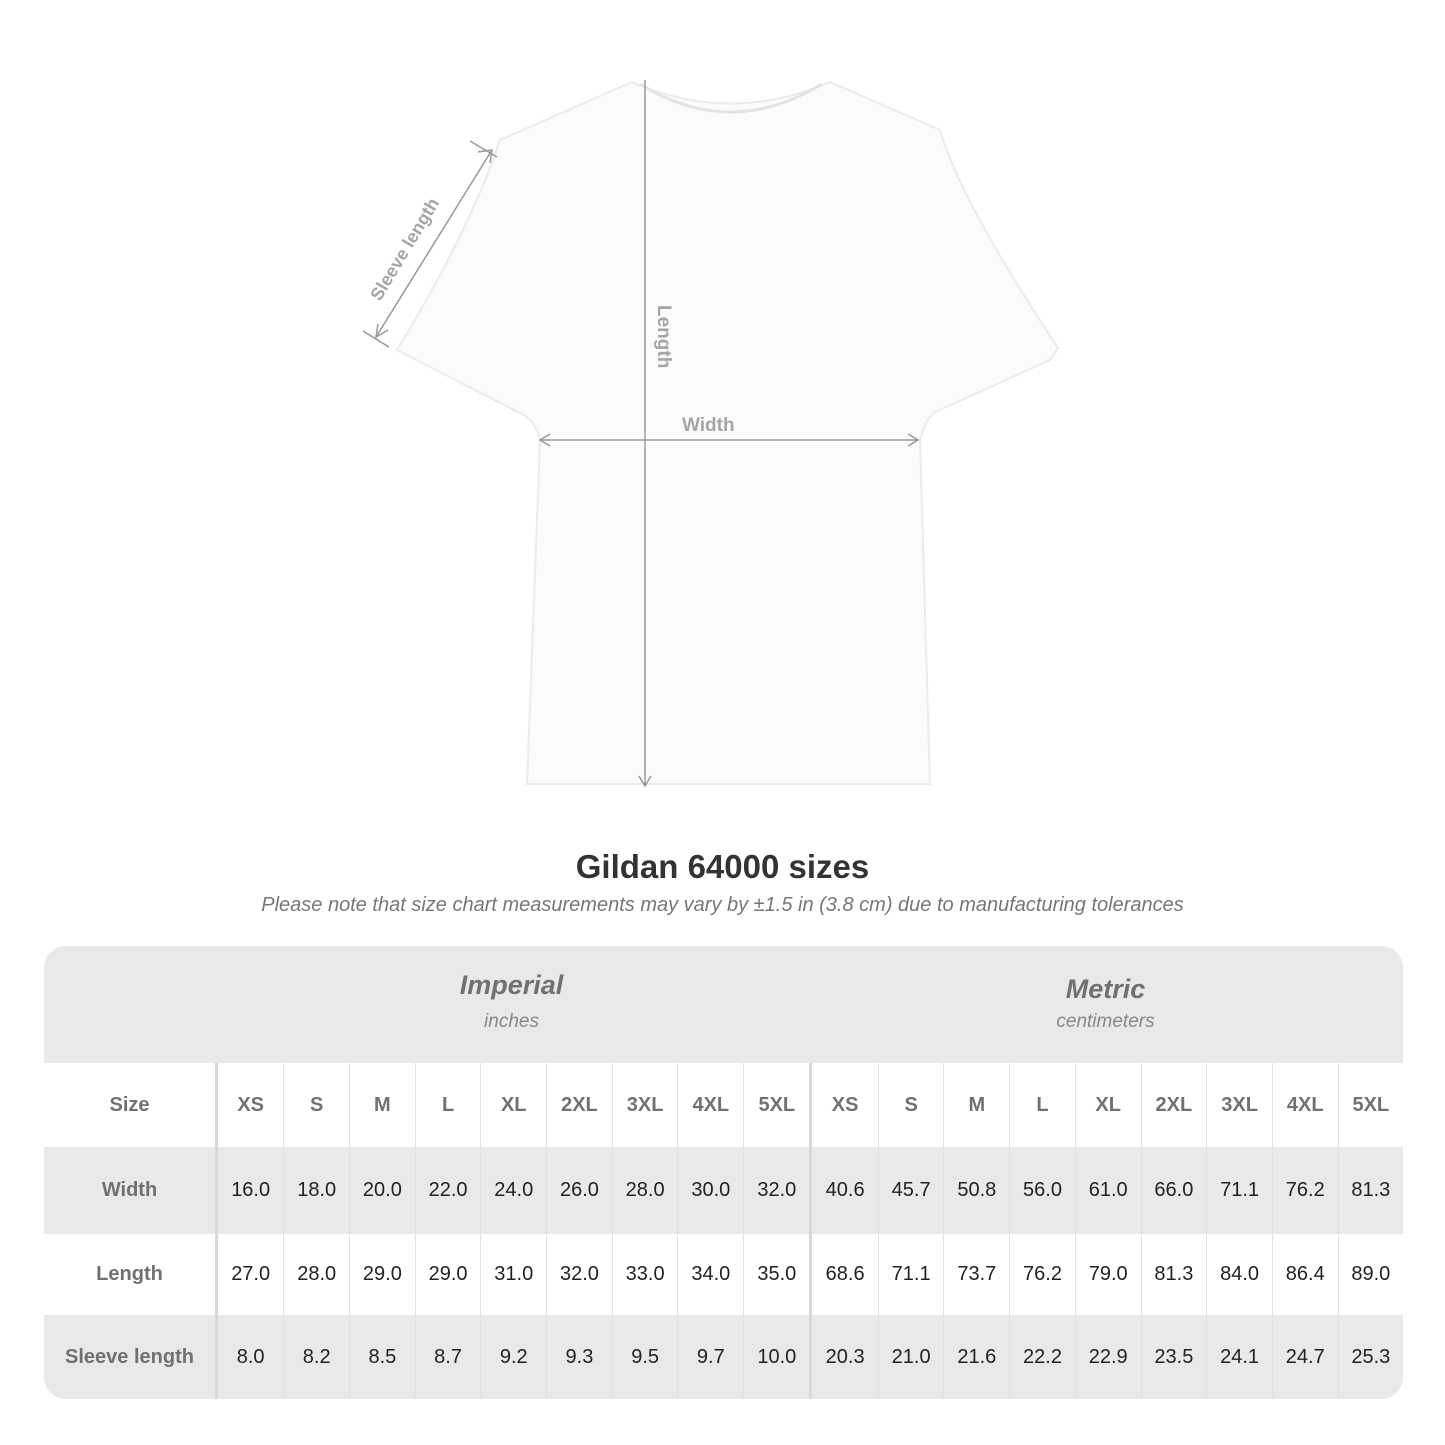 This screenshot has height=1445, width=1445. I want to click on imperial-size-l: L, so click(447, 1105).